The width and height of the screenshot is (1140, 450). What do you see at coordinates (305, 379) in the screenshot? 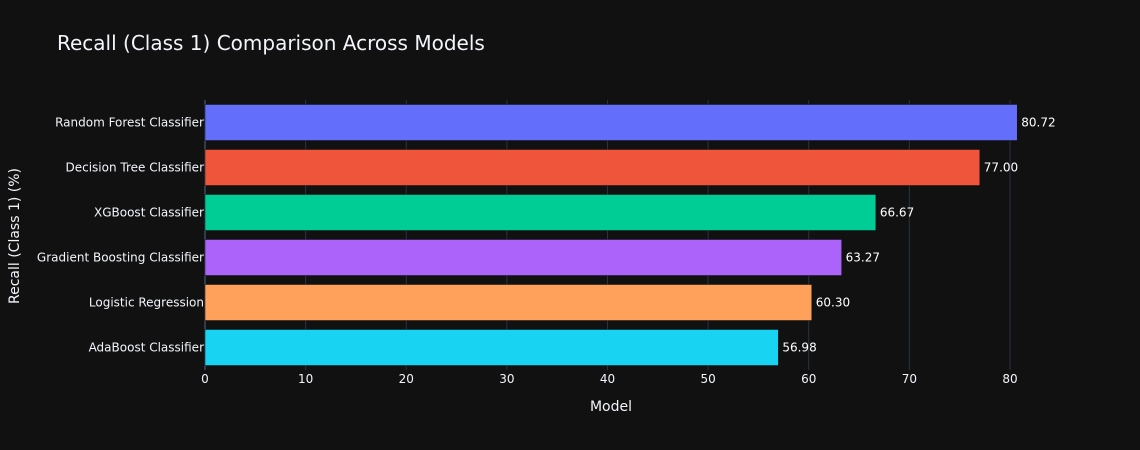
I see `x-tick-label: 10` at bounding box center [305, 379].